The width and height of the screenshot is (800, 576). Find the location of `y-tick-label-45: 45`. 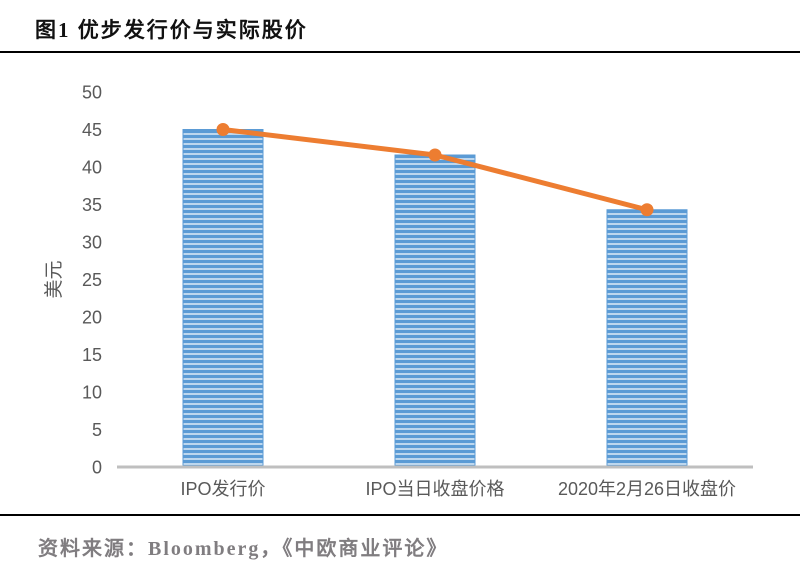

y-tick-label-45: 45 is located at coordinates (92, 130).